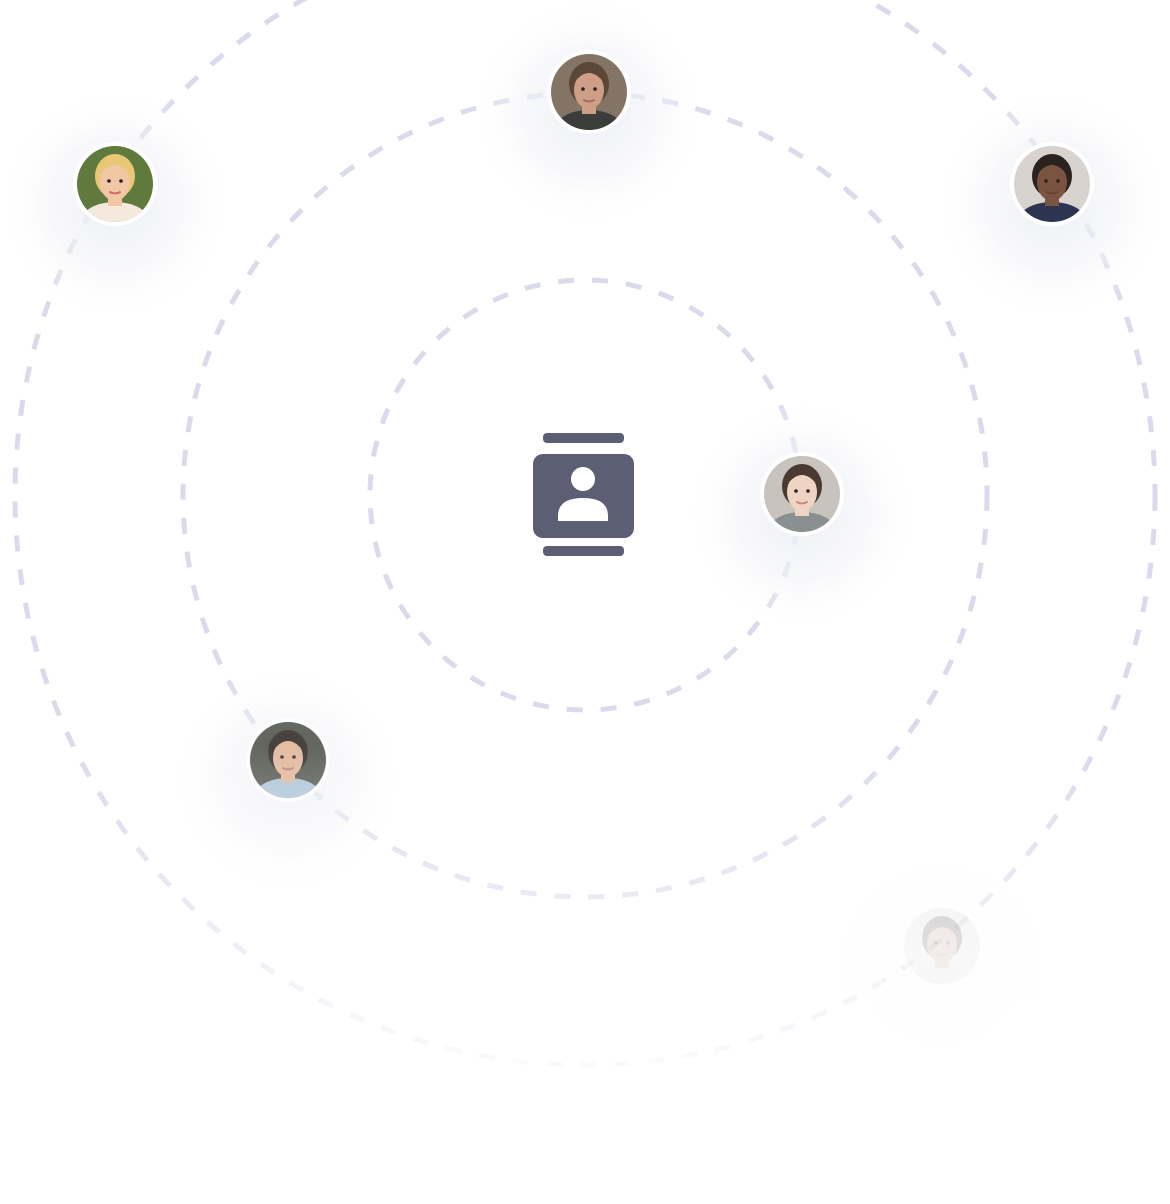 The image size is (1170, 1204). Describe the element at coordinates (583, 551) in the screenshot. I see `contact-book-bottom-bar` at that location.